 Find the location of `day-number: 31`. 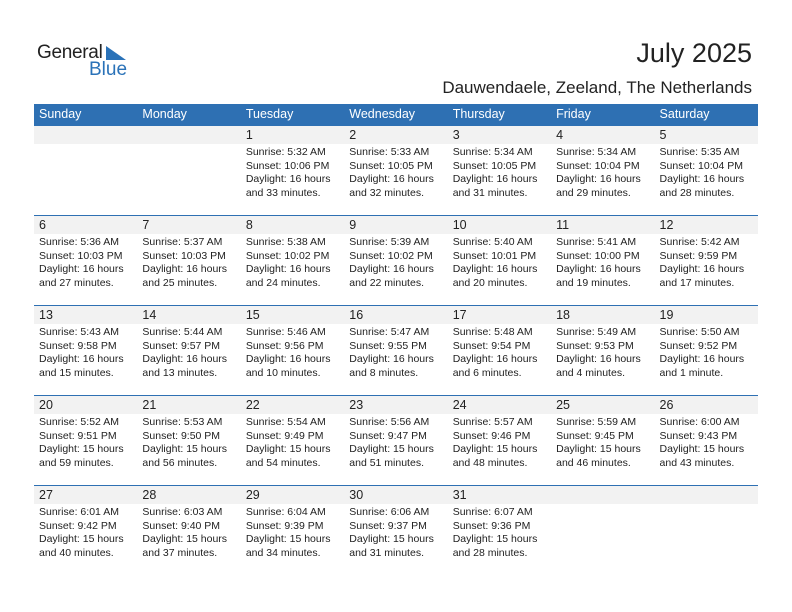

day-number: 31 is located at coordinates (459, 495).